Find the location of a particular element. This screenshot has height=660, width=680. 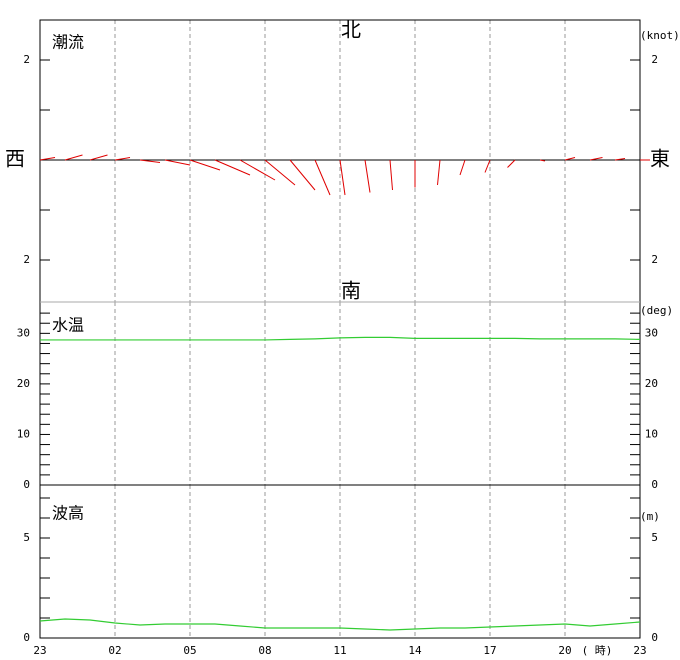

north-label: 北 is located at coordinates (351, 30).